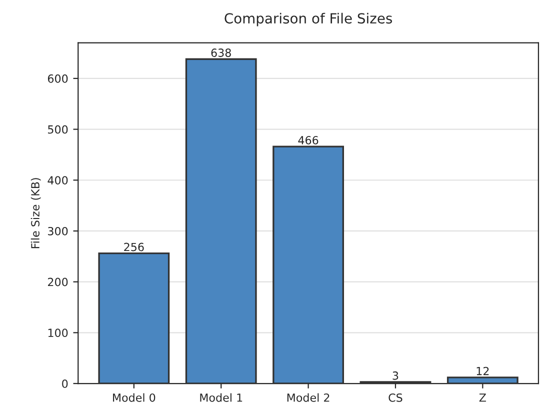 The width and height of the screenshot is (558, 408). I want to click on data-label: 466, so click(308, 140).